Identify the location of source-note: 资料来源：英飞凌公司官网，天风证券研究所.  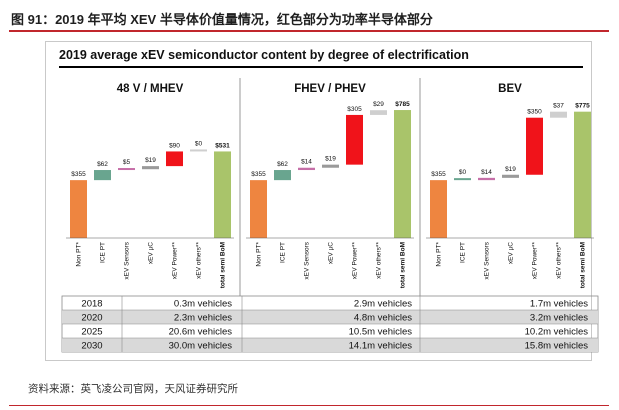
(133, 389).